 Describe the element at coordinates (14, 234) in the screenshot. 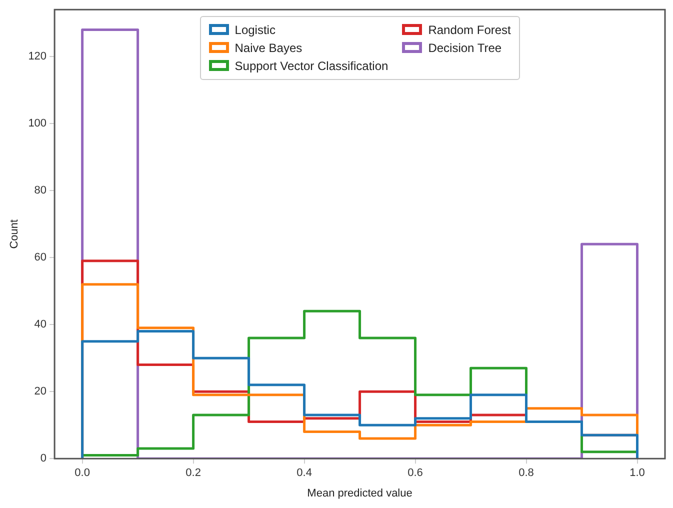

I see `y-axis-title: Count` at that location.